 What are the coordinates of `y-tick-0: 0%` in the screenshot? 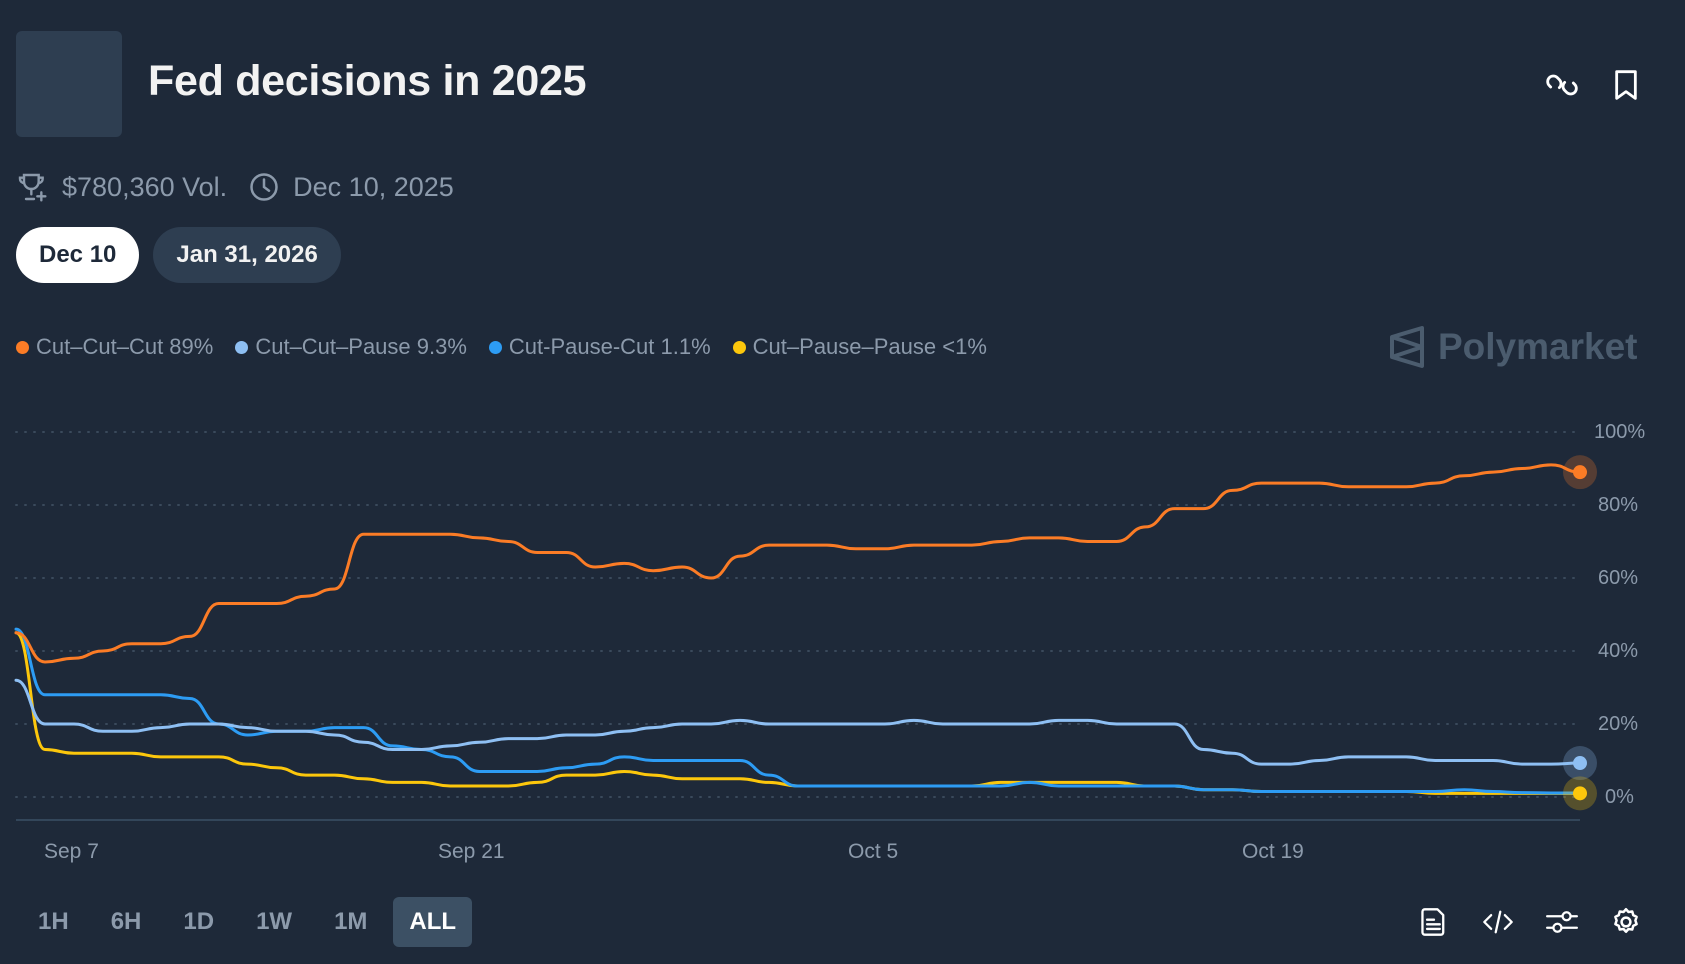 It's located at (1619, 797).